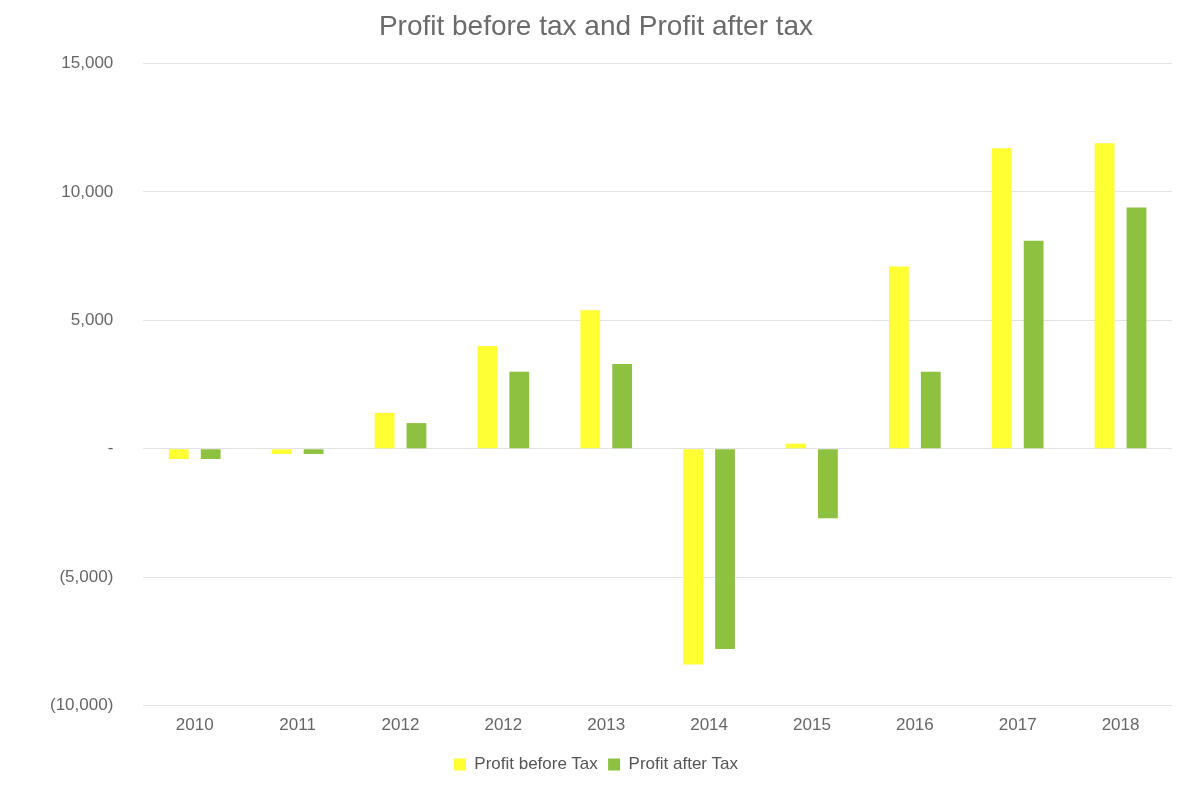  What do you see at coordinates (1017, 725) in the screenshot?
I see `x-tick-label: 2017` at bounding box center [1017, 725].